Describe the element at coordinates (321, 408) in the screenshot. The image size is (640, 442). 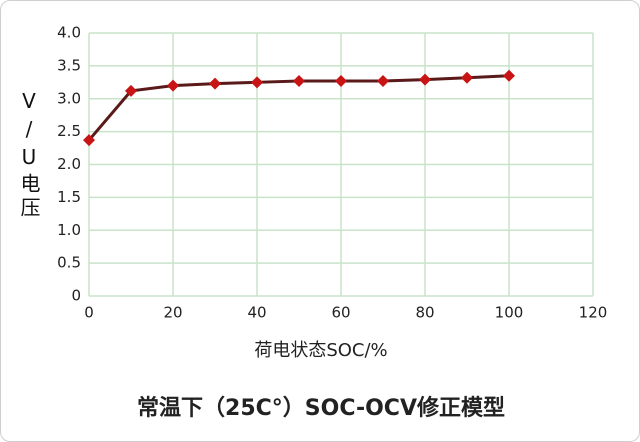
I see `chart-title: 常温下（25C°）SOC-OCV修正模型` at that location.